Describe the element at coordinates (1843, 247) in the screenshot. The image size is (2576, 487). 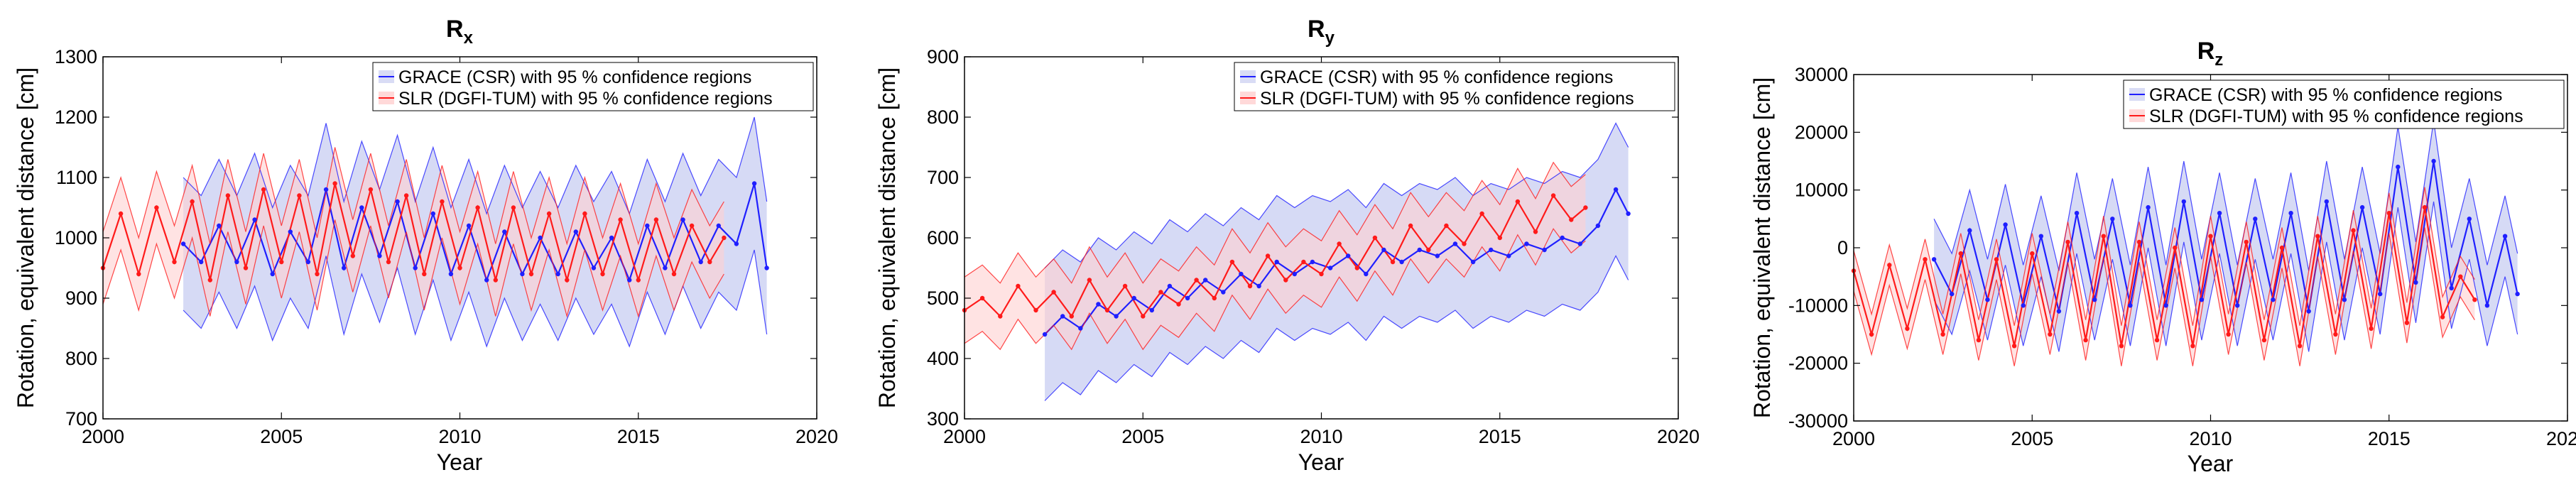
I see `y-tick-label: 0` at that location.